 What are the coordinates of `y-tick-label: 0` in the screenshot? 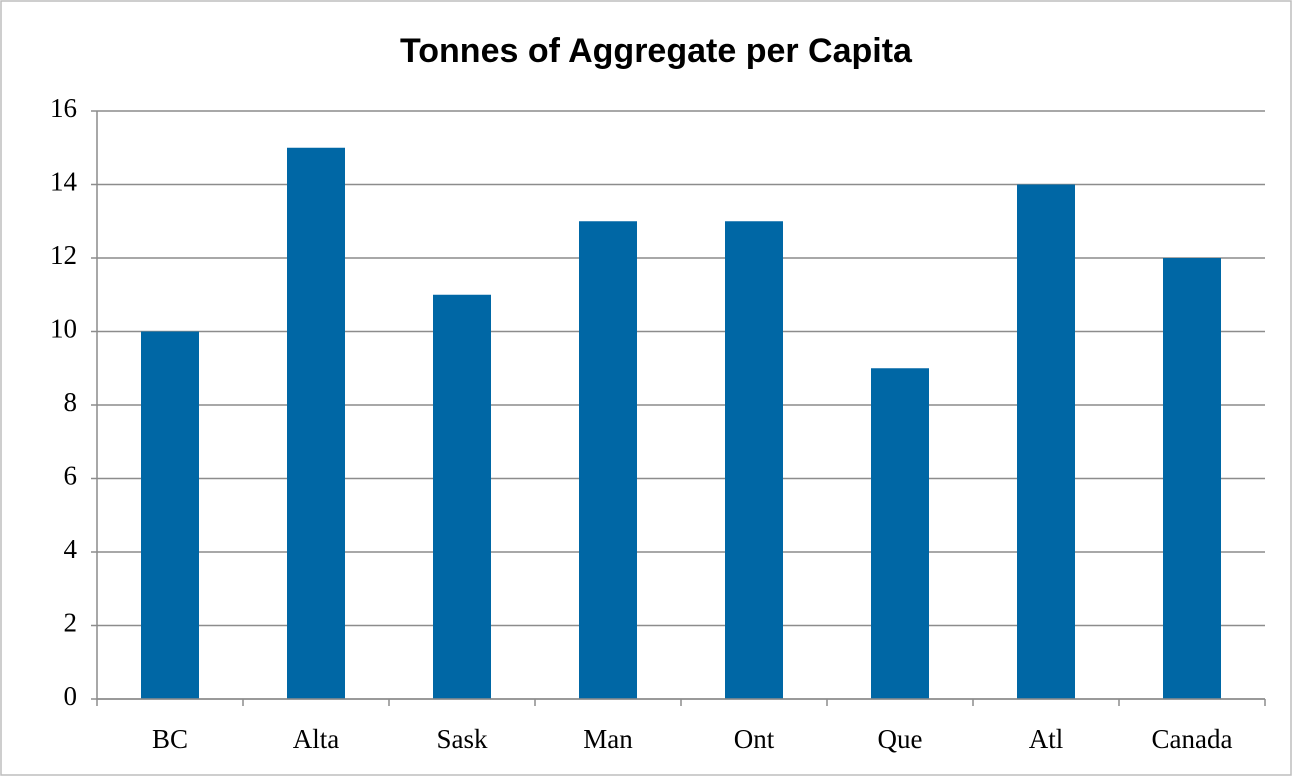 It's located at (71, 696).